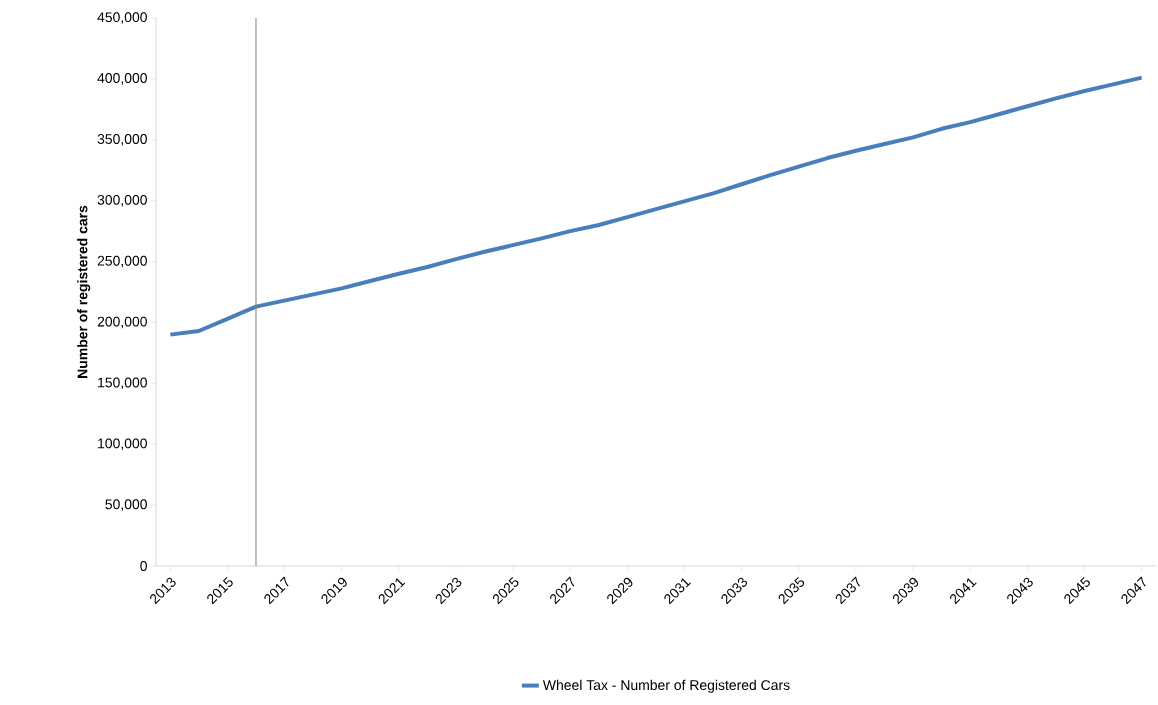 This screenshot has width=1158, height=705. I want to click on y-tick-label: 0, so click(143, 566).